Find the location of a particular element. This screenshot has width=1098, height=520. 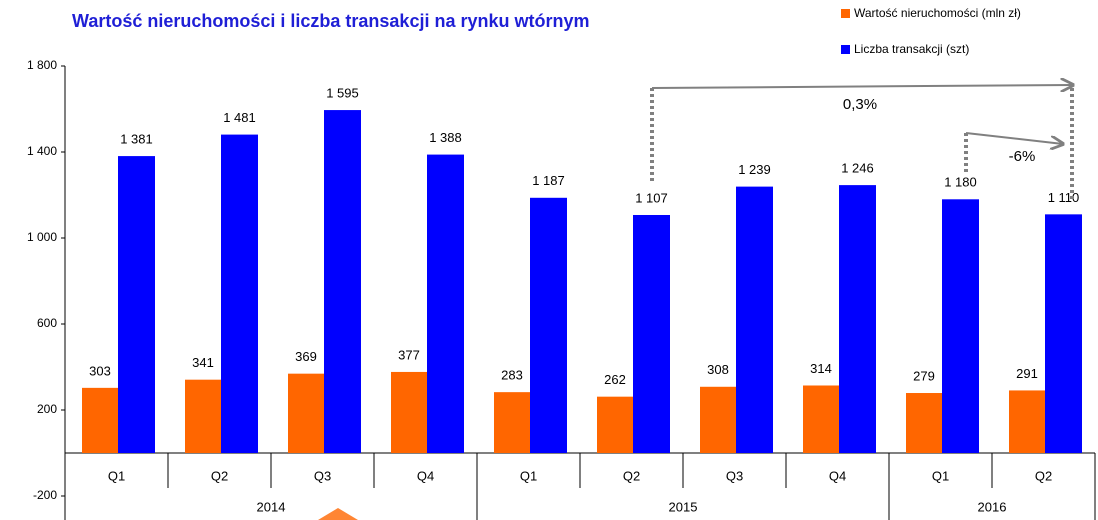

data-label: 314 is located at coordinates (821, 368).